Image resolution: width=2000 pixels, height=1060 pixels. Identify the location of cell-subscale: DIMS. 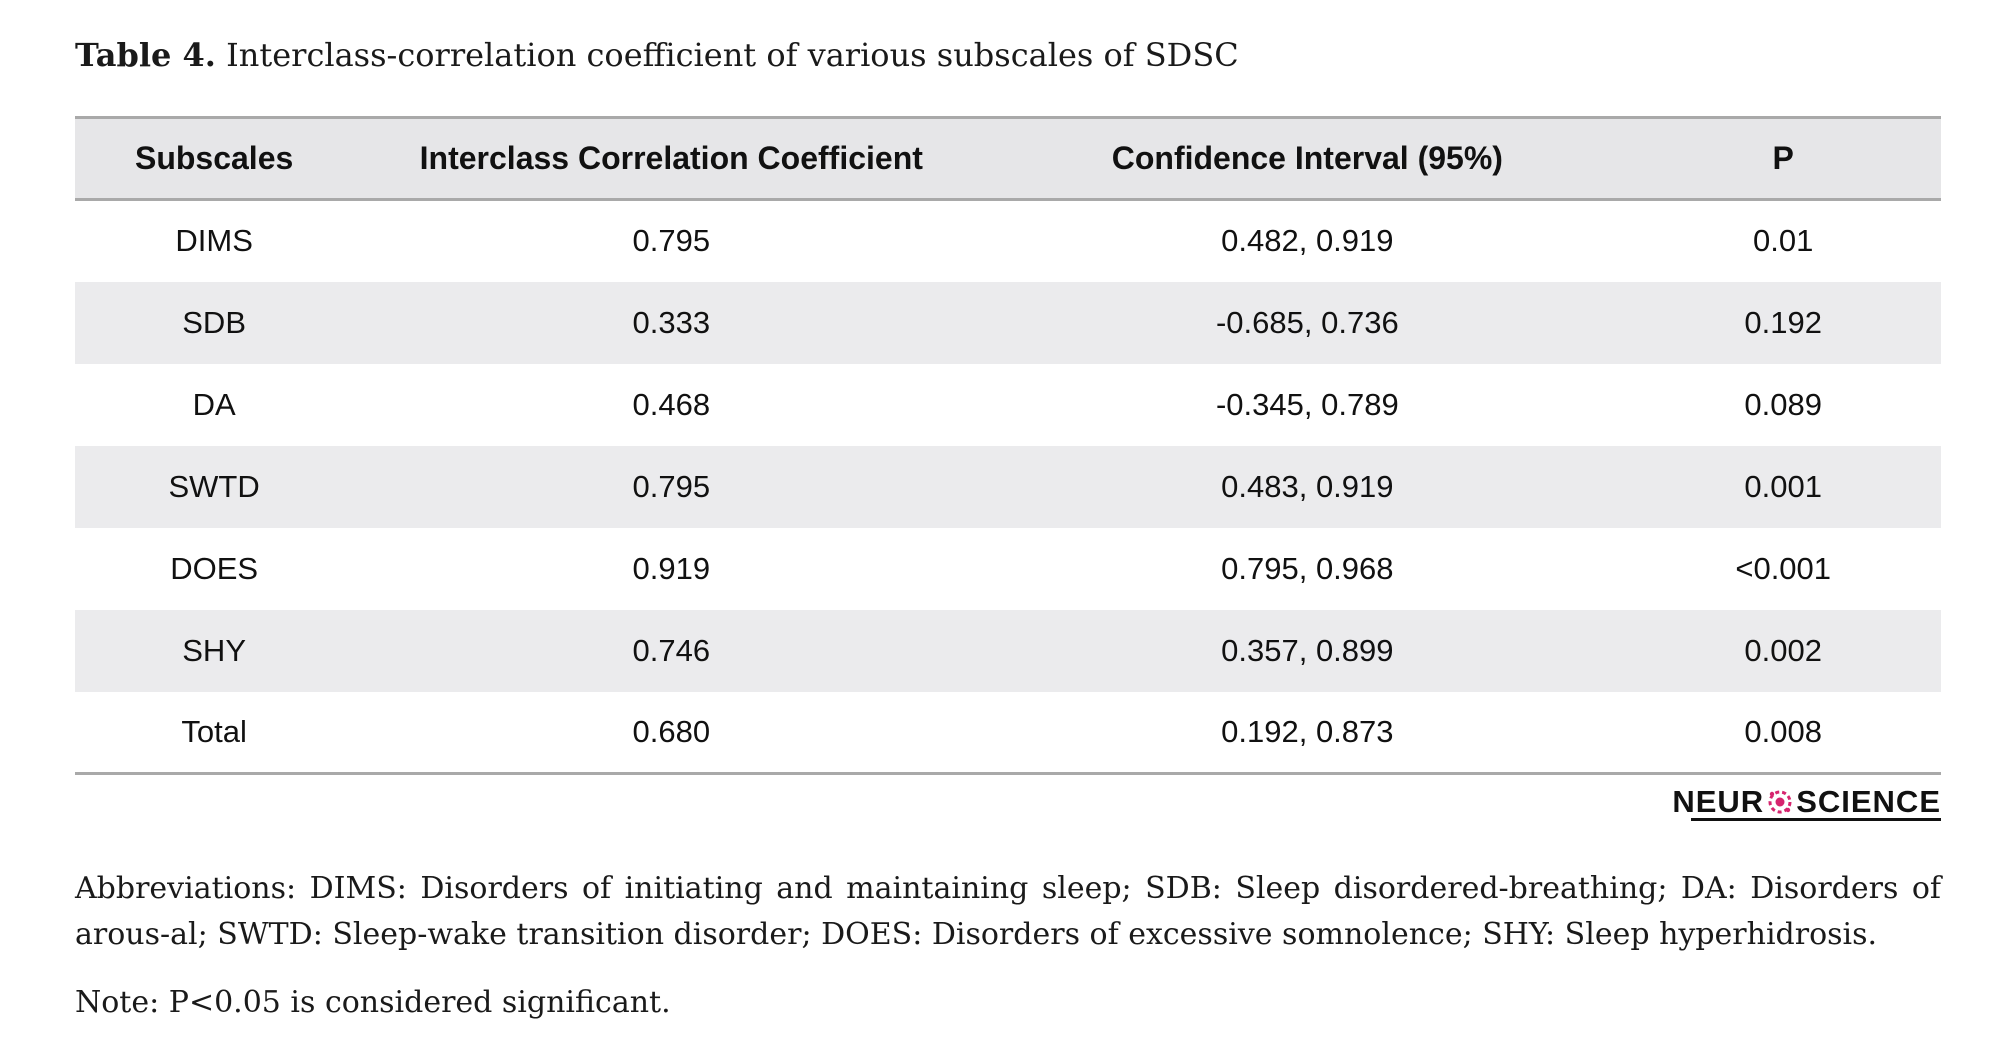
(214, 241).